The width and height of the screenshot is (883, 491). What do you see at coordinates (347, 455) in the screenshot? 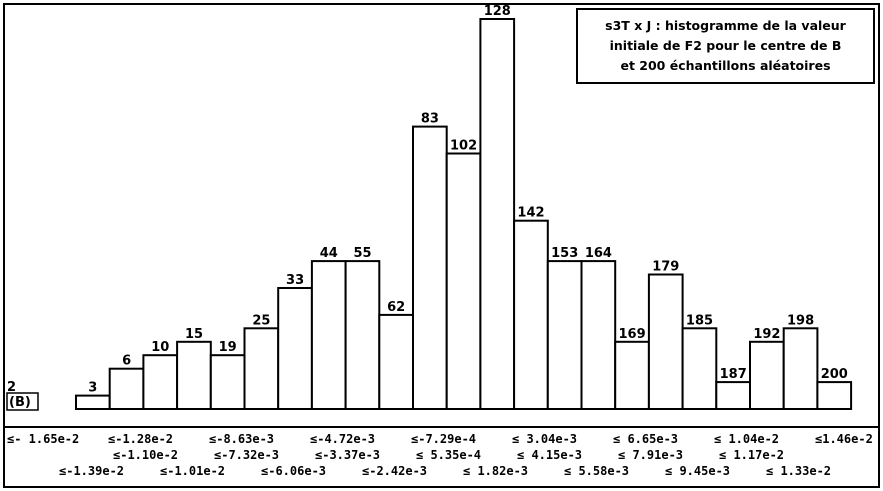
I see `x-tick-label: ≤-3.37e-3` at bounding box center [347, 455].